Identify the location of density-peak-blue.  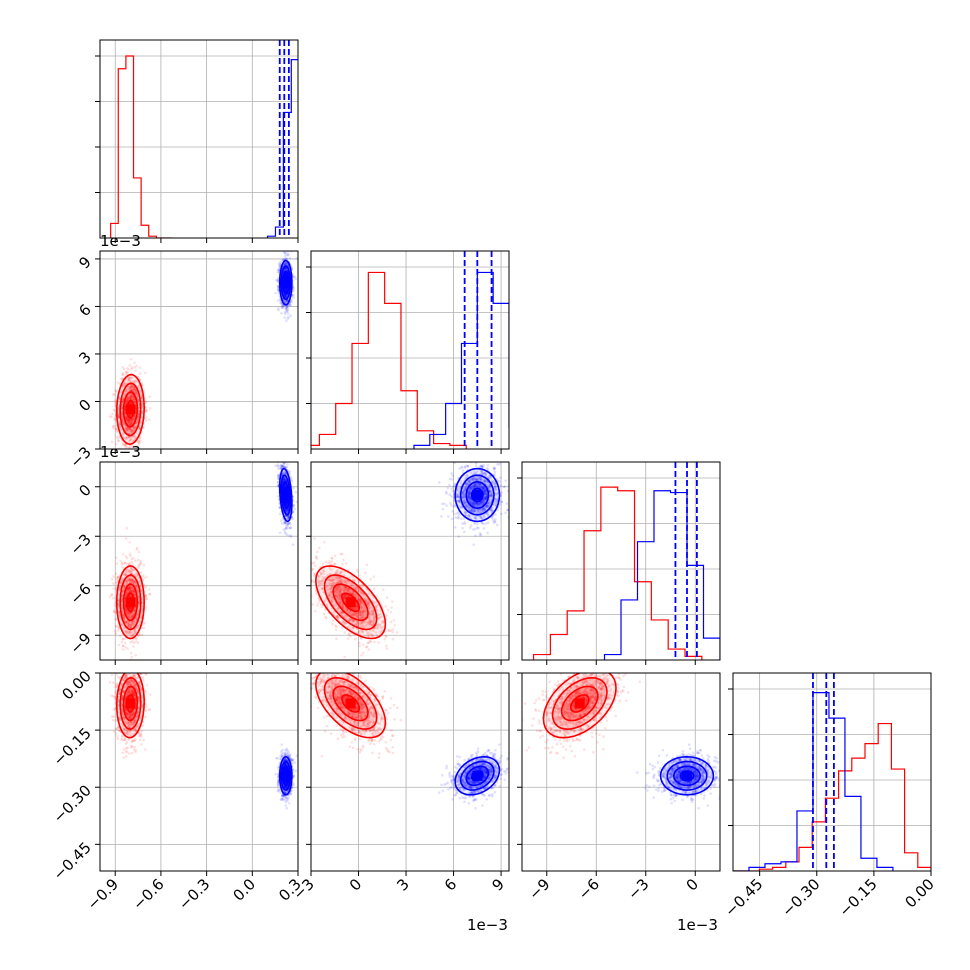
(285, 495).